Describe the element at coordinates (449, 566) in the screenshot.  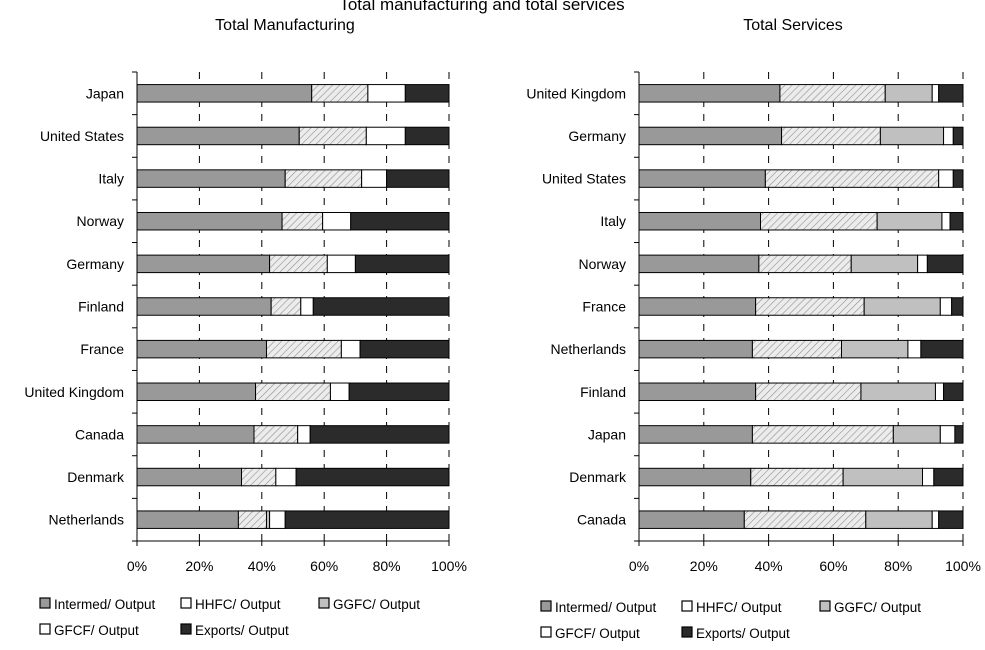
I see `x-tick-label: 100%` at that location.